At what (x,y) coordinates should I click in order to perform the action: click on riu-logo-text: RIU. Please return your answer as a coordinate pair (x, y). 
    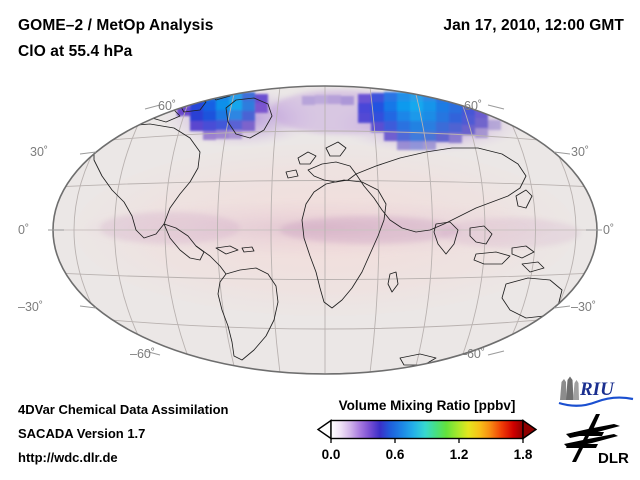
    Looking at the image, I should click on (597, 389).